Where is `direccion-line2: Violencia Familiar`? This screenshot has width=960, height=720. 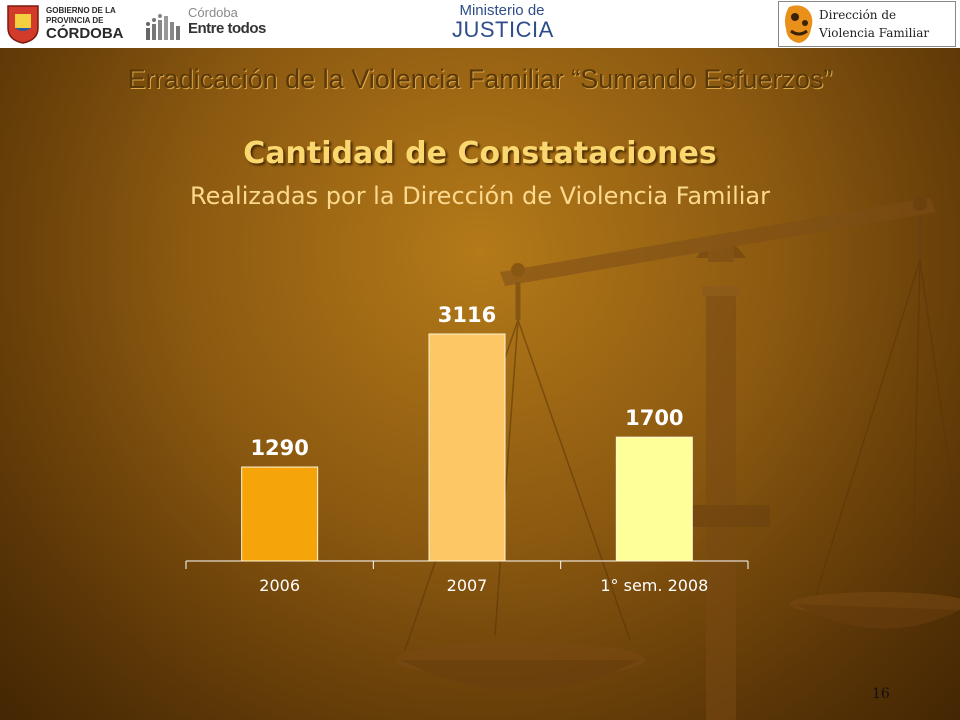 direccion-line2: Violencia Familiar is located at coordinates (874, 33).